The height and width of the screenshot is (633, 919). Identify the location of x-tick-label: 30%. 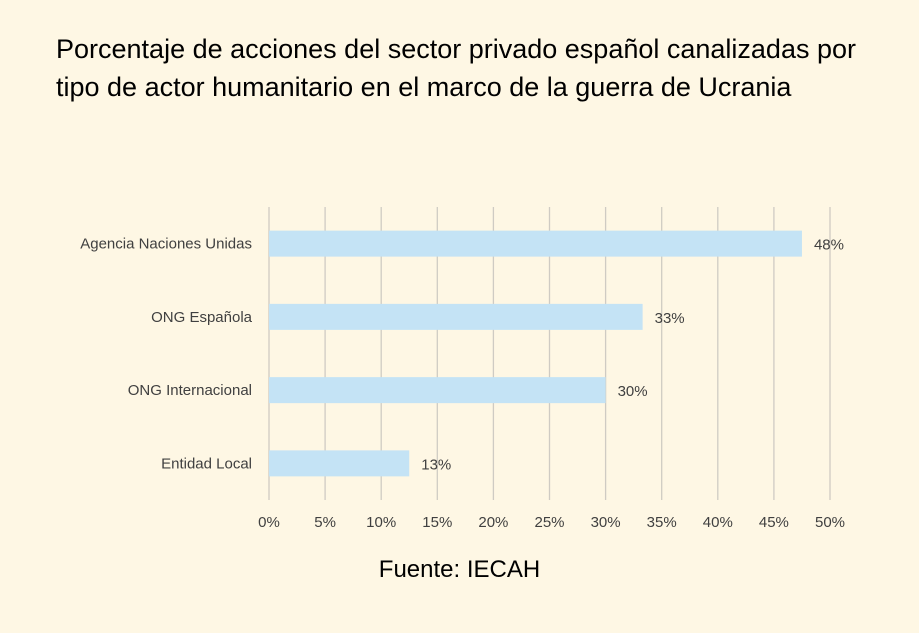
(606, 522).